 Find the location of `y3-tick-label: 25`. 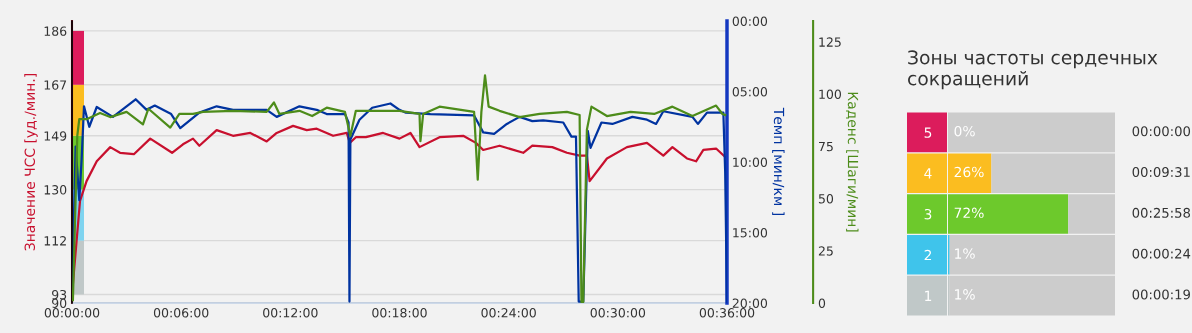

y3-tick-label: 25 is located at coordinates (825, 251).